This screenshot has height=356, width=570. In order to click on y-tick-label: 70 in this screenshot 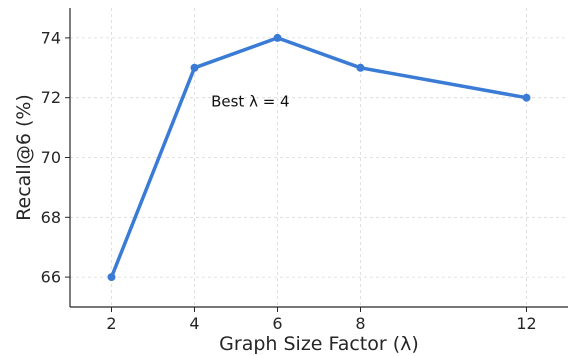, I will do `click(51, 157)`.